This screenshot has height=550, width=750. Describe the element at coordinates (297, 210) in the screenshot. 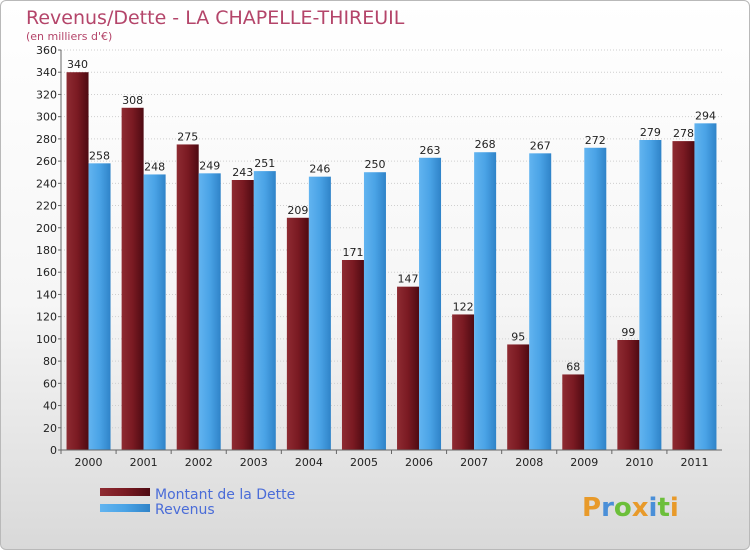

I see `data-label-debt: 209` at that location.